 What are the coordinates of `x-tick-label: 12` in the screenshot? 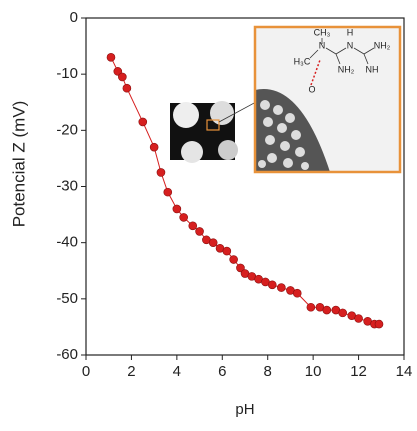 It's located at (358, 371).